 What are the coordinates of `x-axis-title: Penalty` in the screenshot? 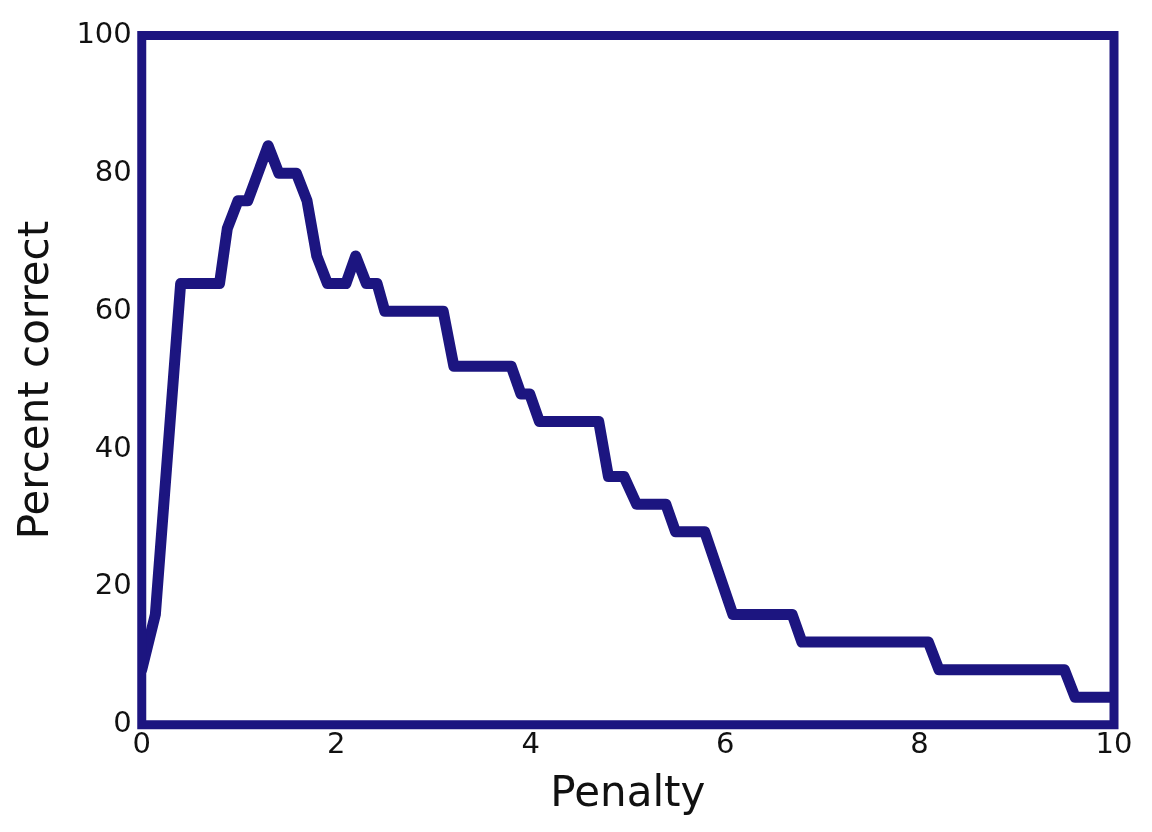 It's located at (628, 791).